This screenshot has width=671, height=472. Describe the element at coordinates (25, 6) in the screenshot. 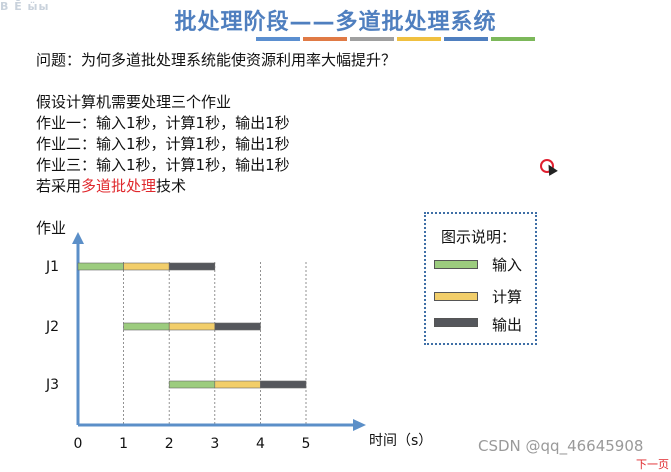

I see `corner-logo: B Ē ӹы` at that location.